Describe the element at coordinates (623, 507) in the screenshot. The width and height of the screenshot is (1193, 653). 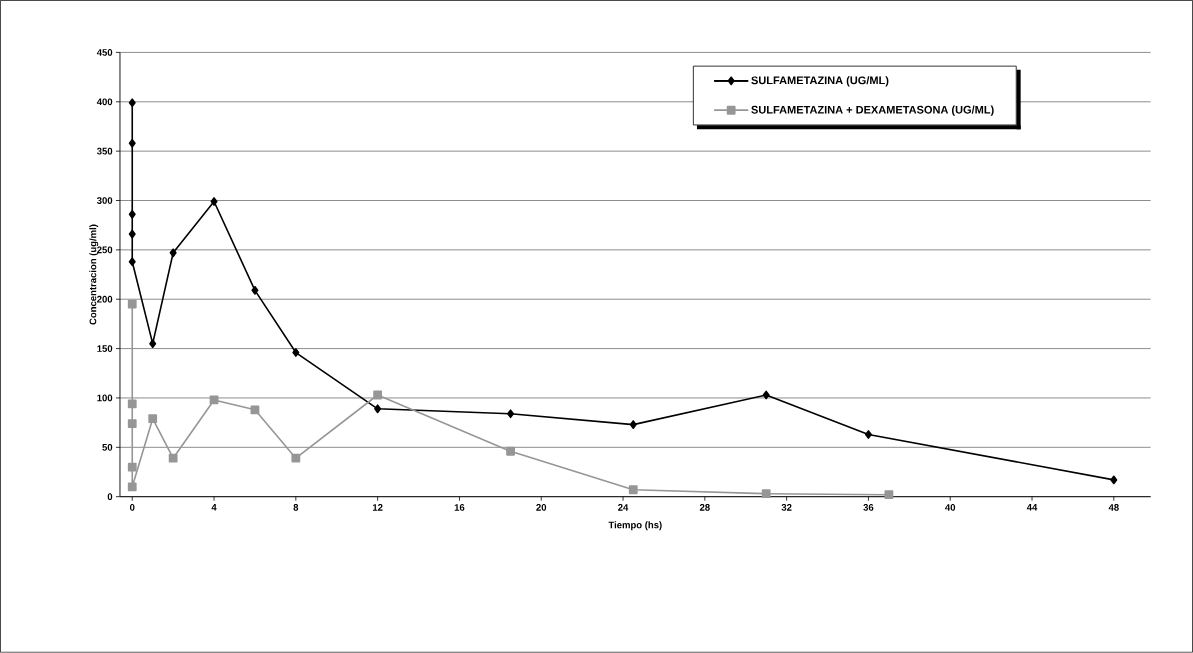
I see `x-tick-label: 24` at that location.